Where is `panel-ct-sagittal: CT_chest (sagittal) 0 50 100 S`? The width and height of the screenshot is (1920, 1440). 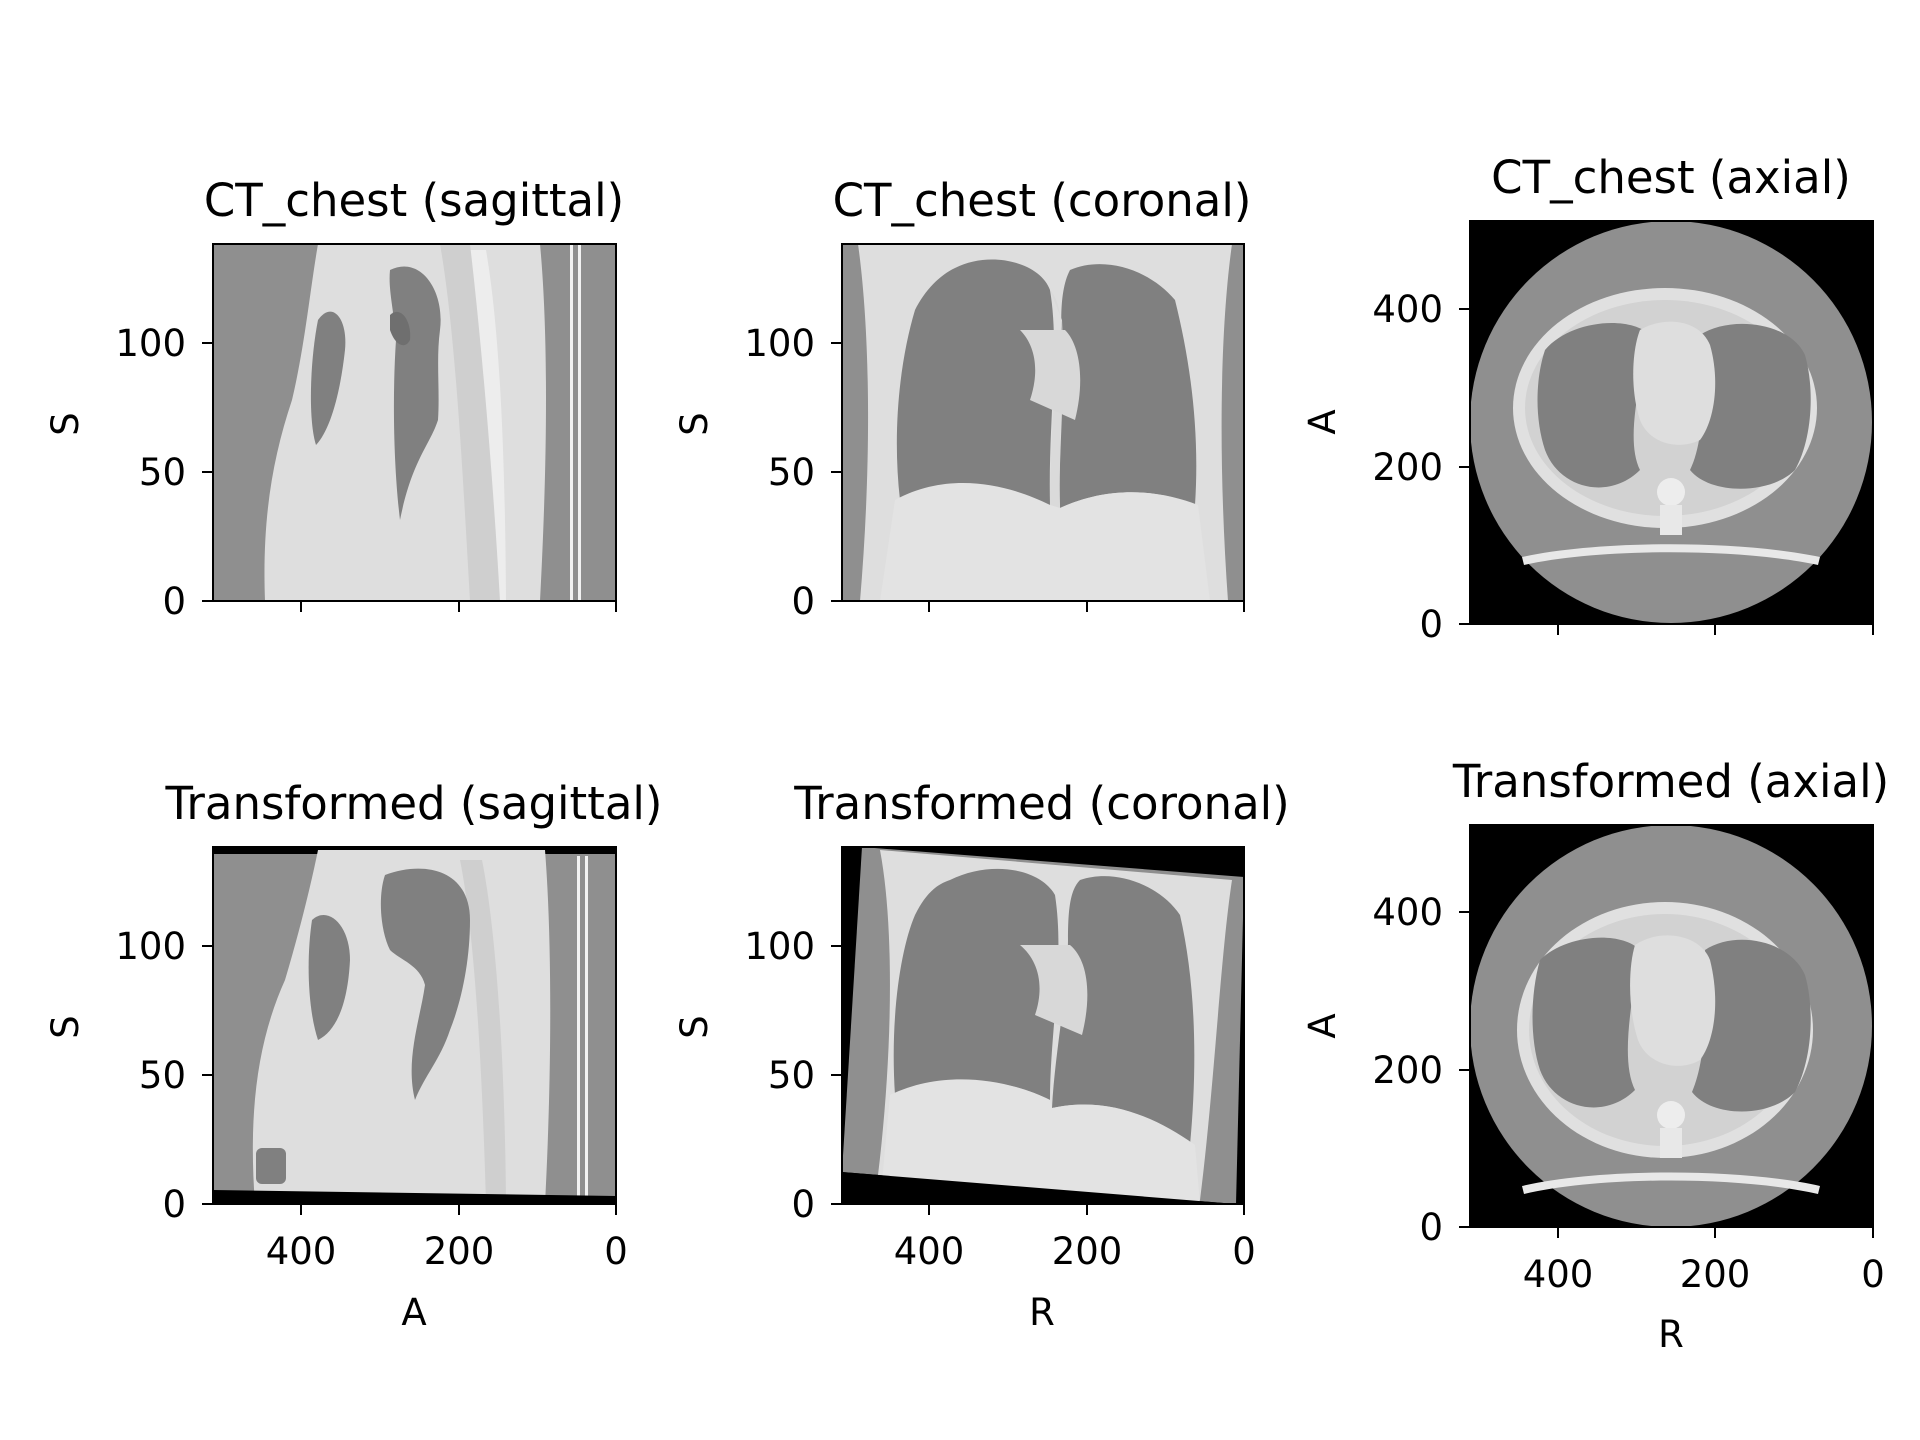
panel-ct-sagittal: CT_chest (sagittal) 0 50 100 S is located at coordinates (334, 398).